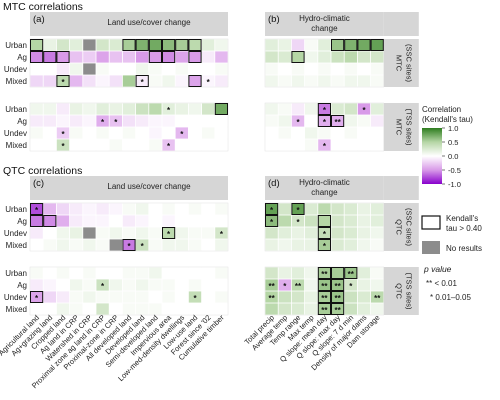 This screenshot has width=500, height=400. Describe the element at coordinates (38, 183) in the screenshot. I see `panel-label: (c)` at that location.